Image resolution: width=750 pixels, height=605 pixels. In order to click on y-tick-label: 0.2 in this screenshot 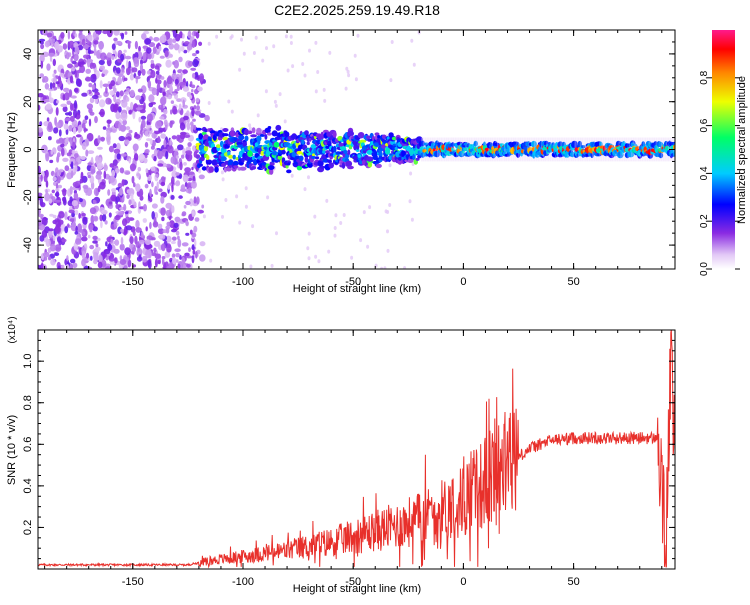, I will do `click(28, 527)`.